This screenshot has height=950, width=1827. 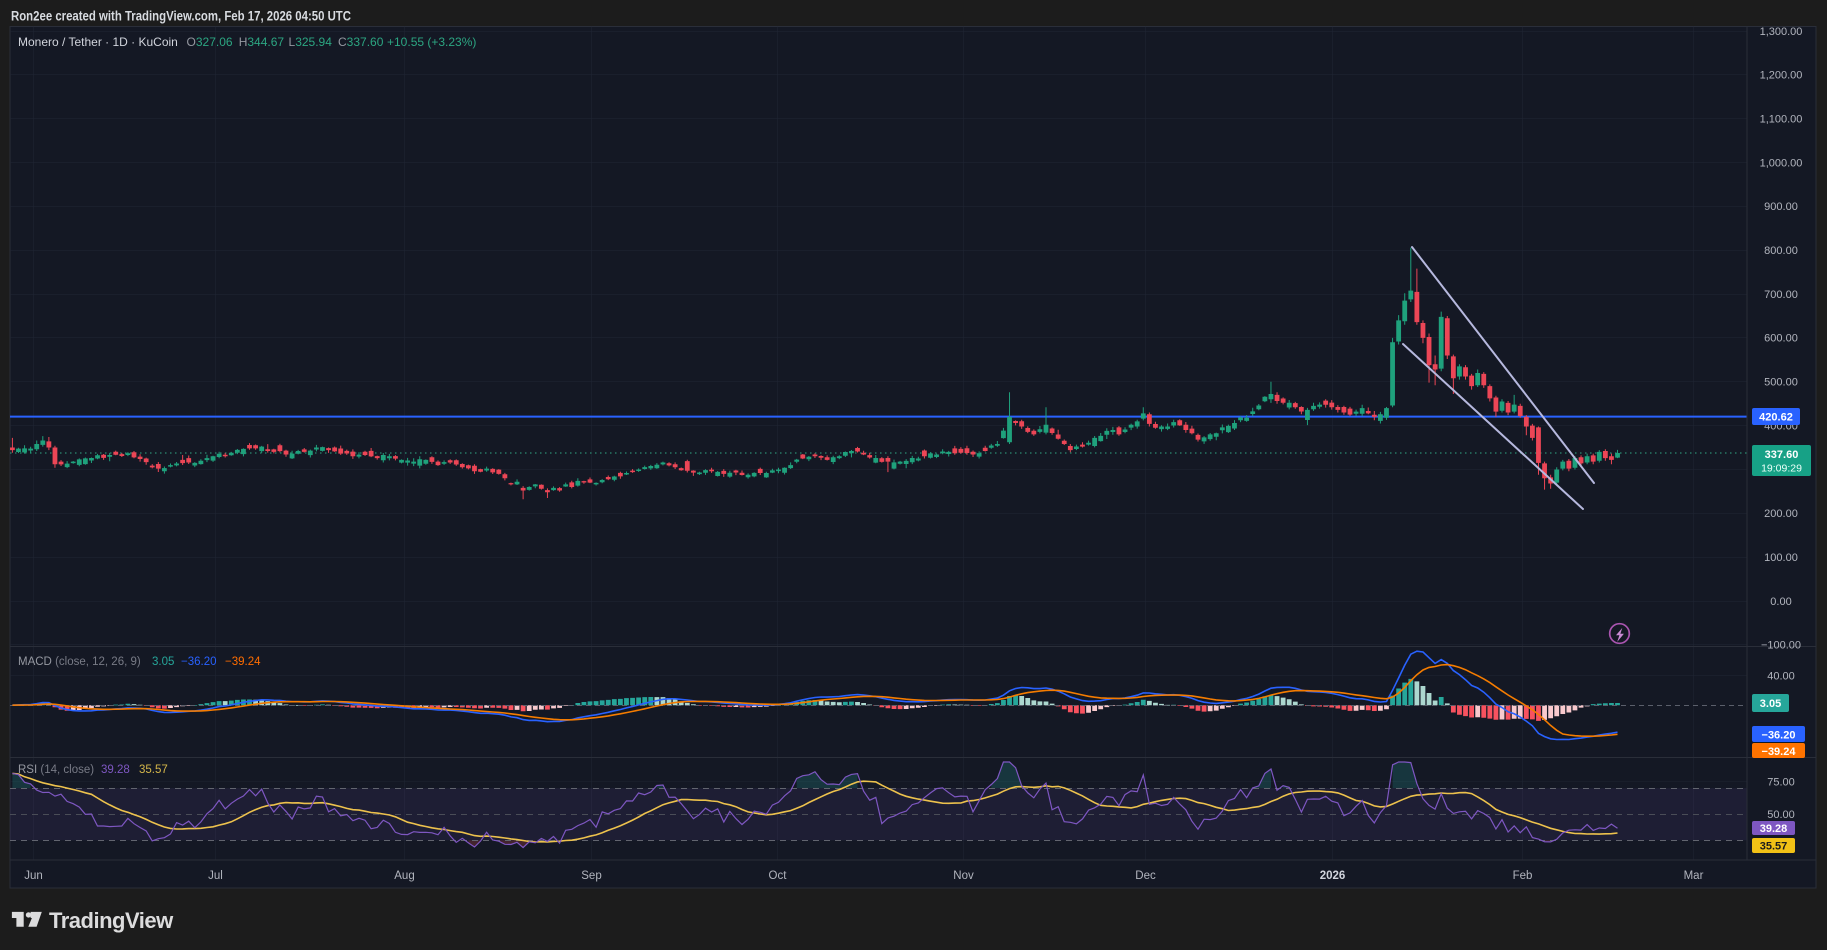 I want to click on svg-text: 1,000.00, so click(x=1781, y=163).